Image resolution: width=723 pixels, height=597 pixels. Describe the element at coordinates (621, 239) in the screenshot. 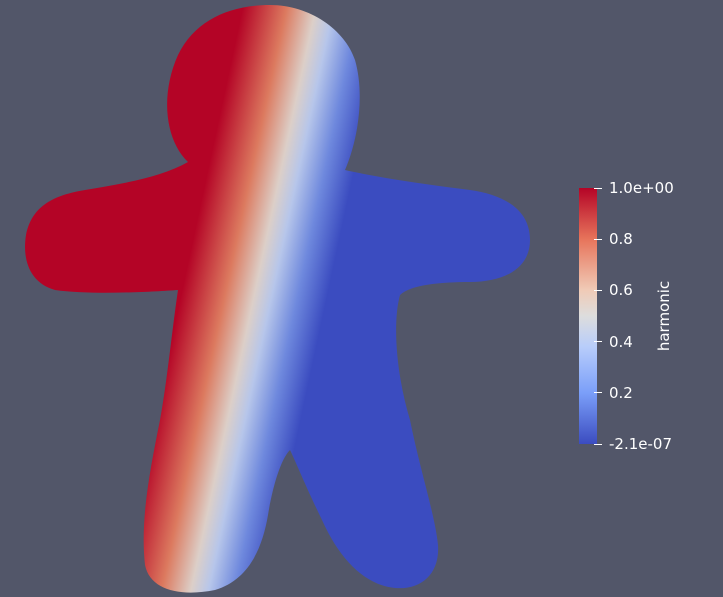

I see `colorbar-tick-label: 0.8` at that location.